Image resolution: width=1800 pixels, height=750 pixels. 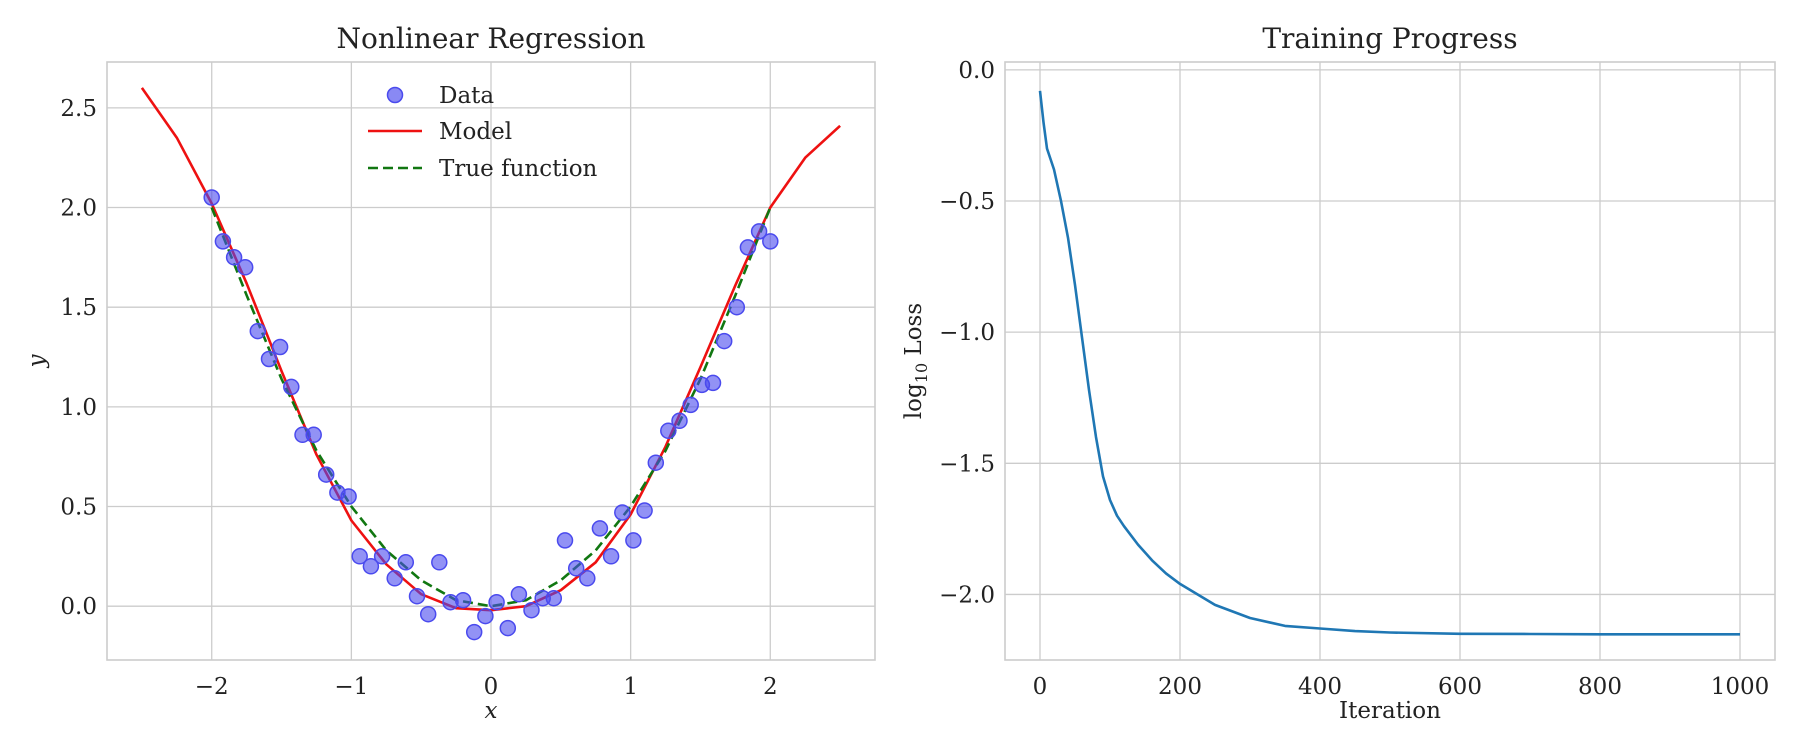 What do you see at coordinates (1040, 687) in the screenshot?
I see `training-x-tick-label: 0` at bounding box center [1040, 687].